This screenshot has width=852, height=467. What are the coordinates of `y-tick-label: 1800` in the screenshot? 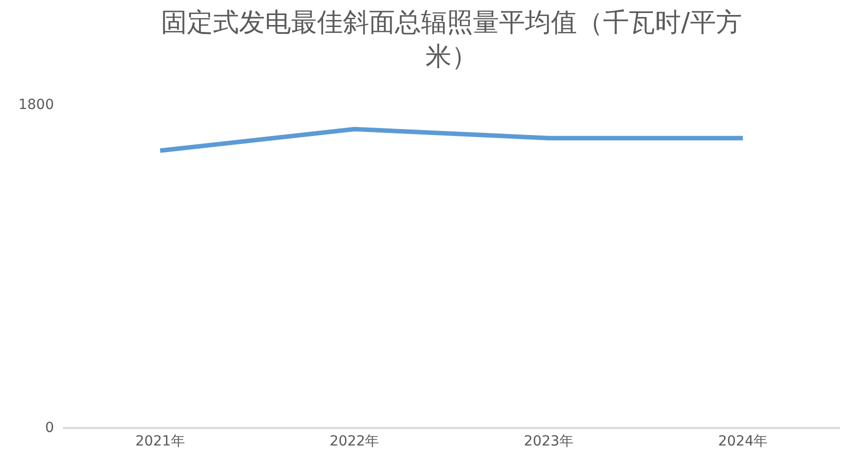 It's located at (36, 104).